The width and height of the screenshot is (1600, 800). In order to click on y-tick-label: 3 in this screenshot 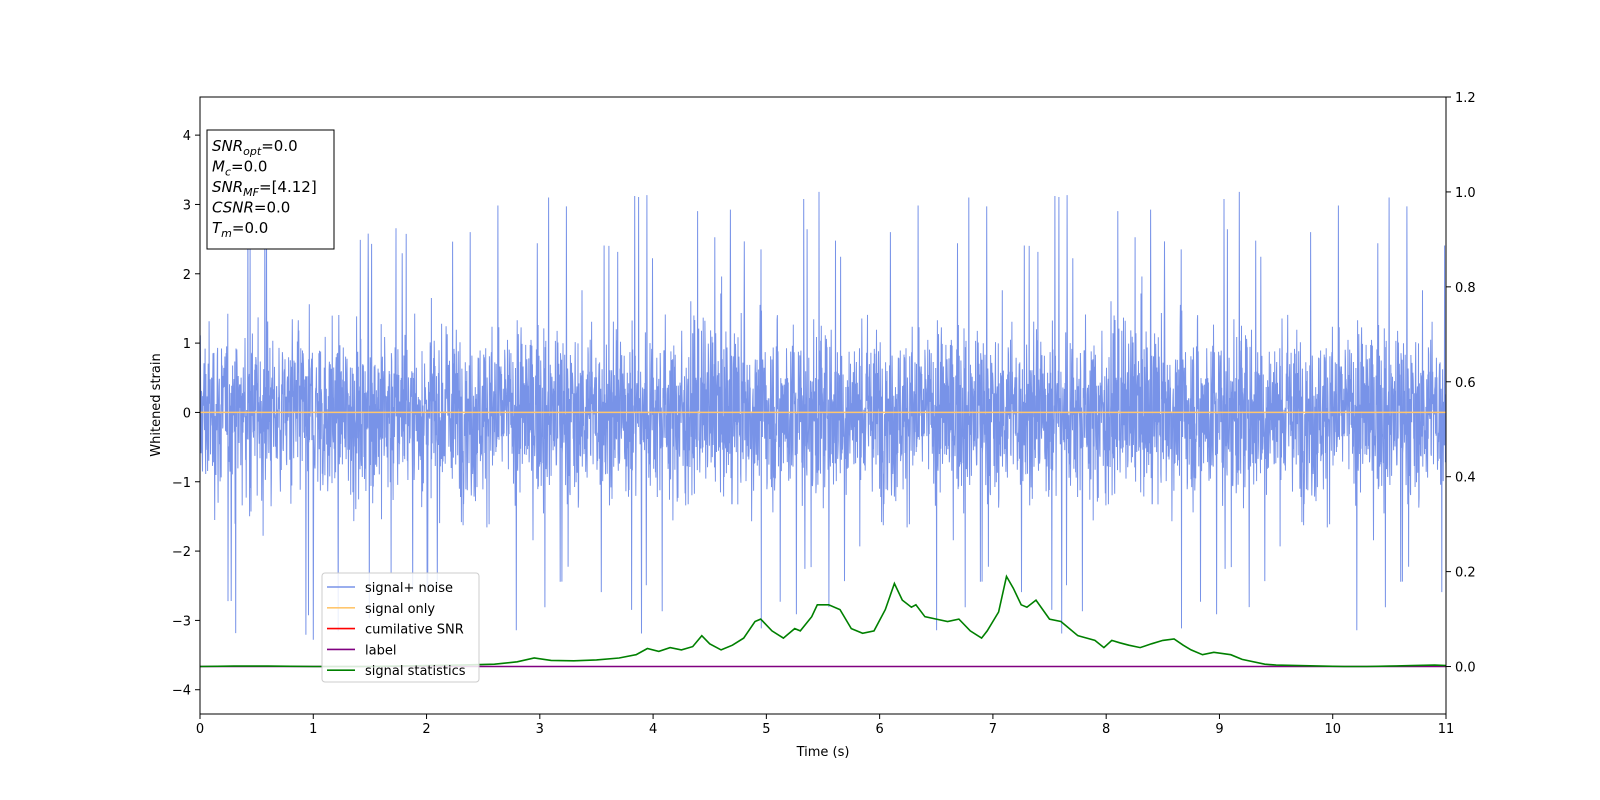, I will do `click(187, 205)`.